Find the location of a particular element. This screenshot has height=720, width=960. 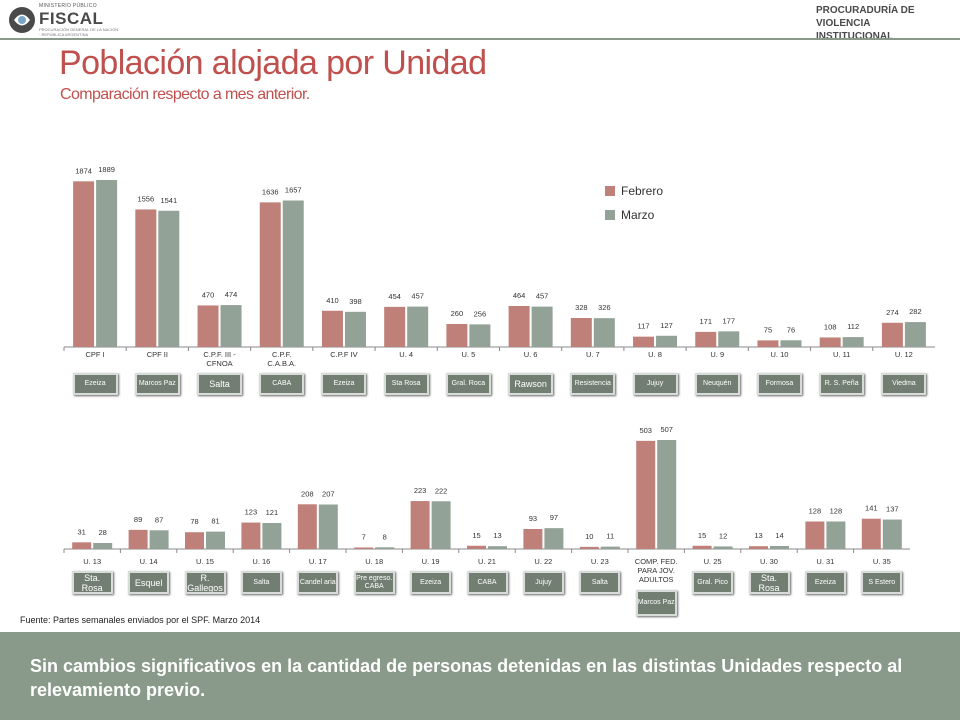

data-label: 117 is located at coordinates (644, 326).